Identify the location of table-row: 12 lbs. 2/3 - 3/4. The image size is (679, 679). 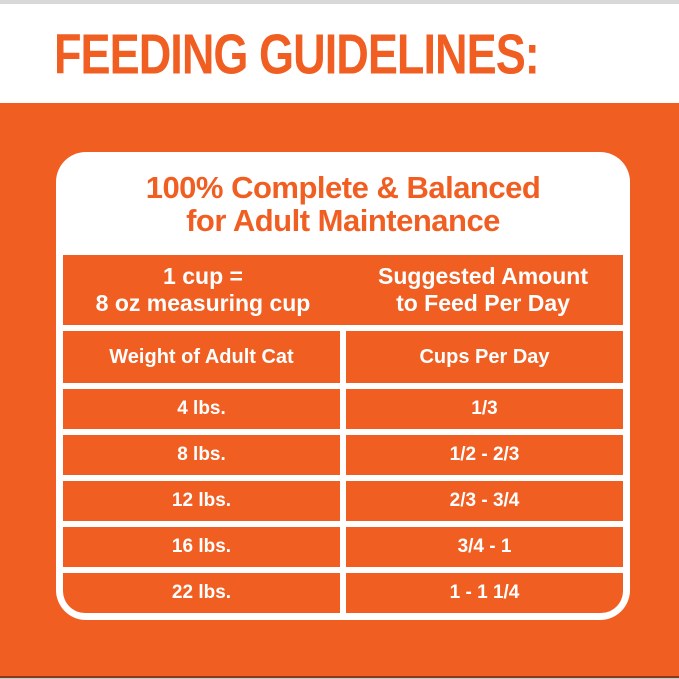
(343, 501).